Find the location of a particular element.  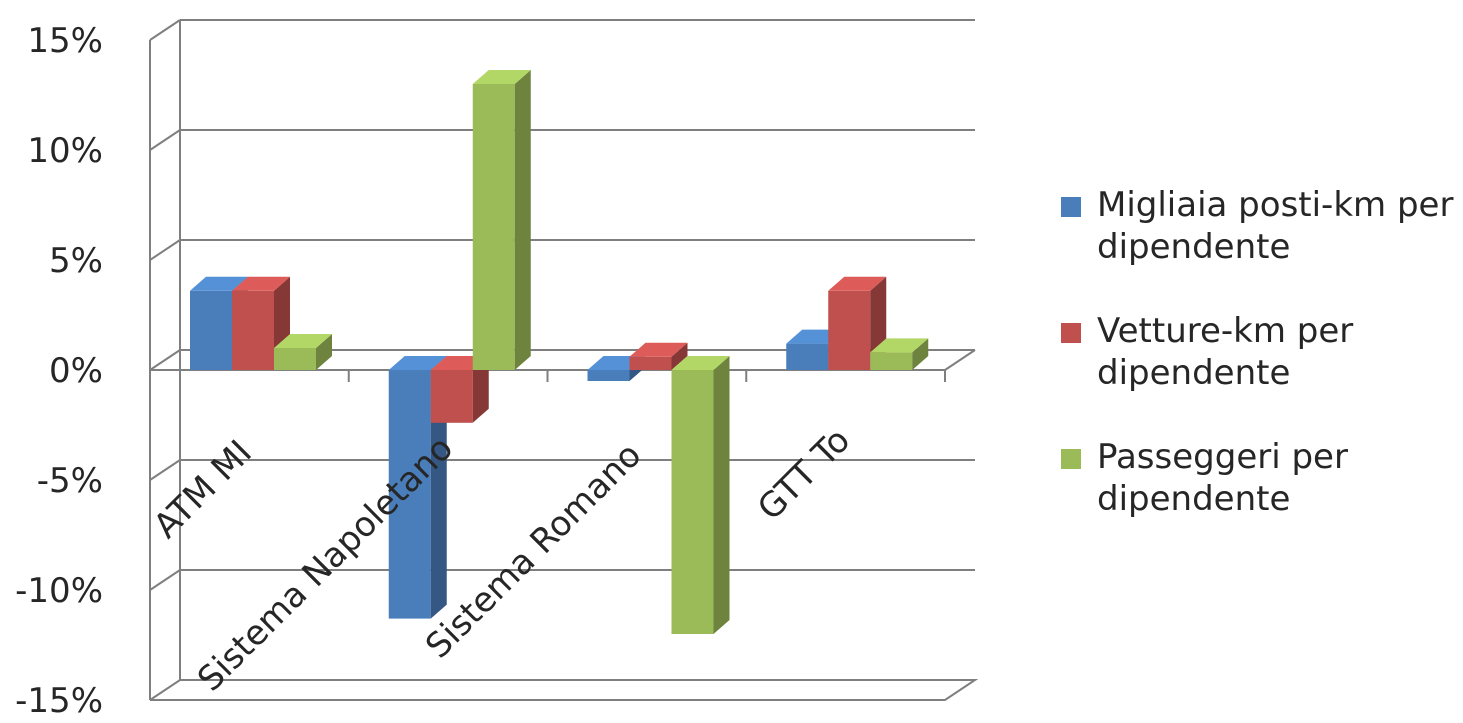

y-tick-label: -15% is located at coordinates (59, 701).